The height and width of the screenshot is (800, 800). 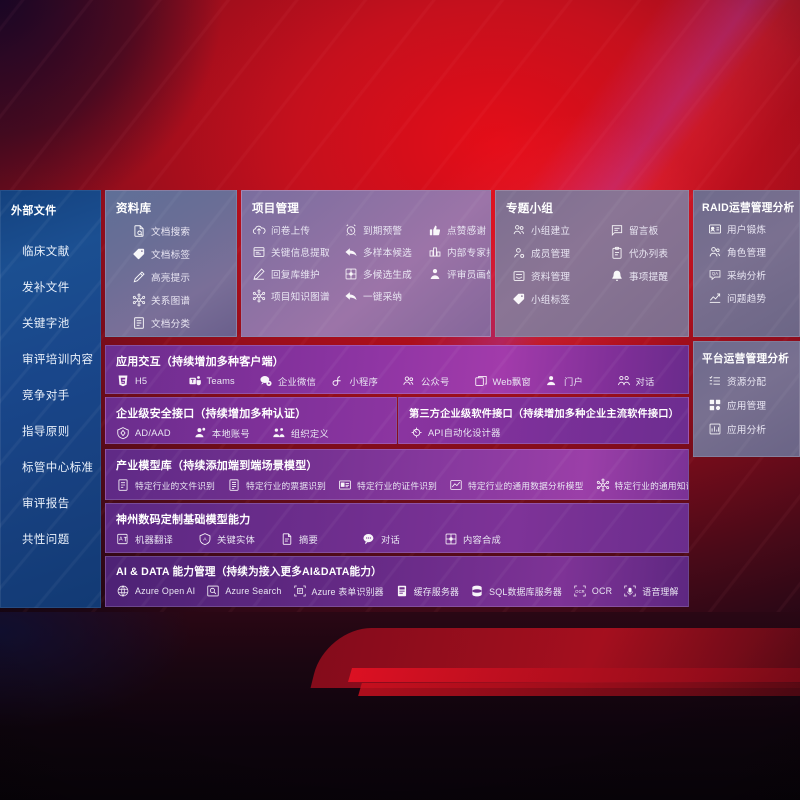 I want to click on sidebar-item-keyword-pool: 关键字池, so click(x=46, y=324).